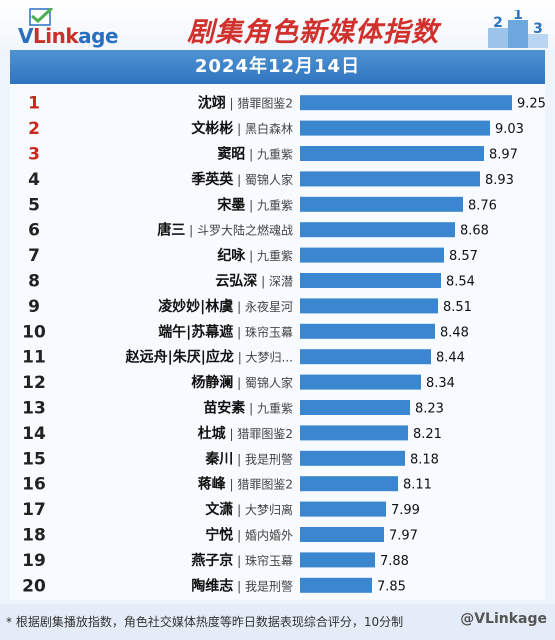  What do you see at coordinates (474, 231) in the screenshot?
I see `value-label: 8.68` at bounding box center [474, 231].